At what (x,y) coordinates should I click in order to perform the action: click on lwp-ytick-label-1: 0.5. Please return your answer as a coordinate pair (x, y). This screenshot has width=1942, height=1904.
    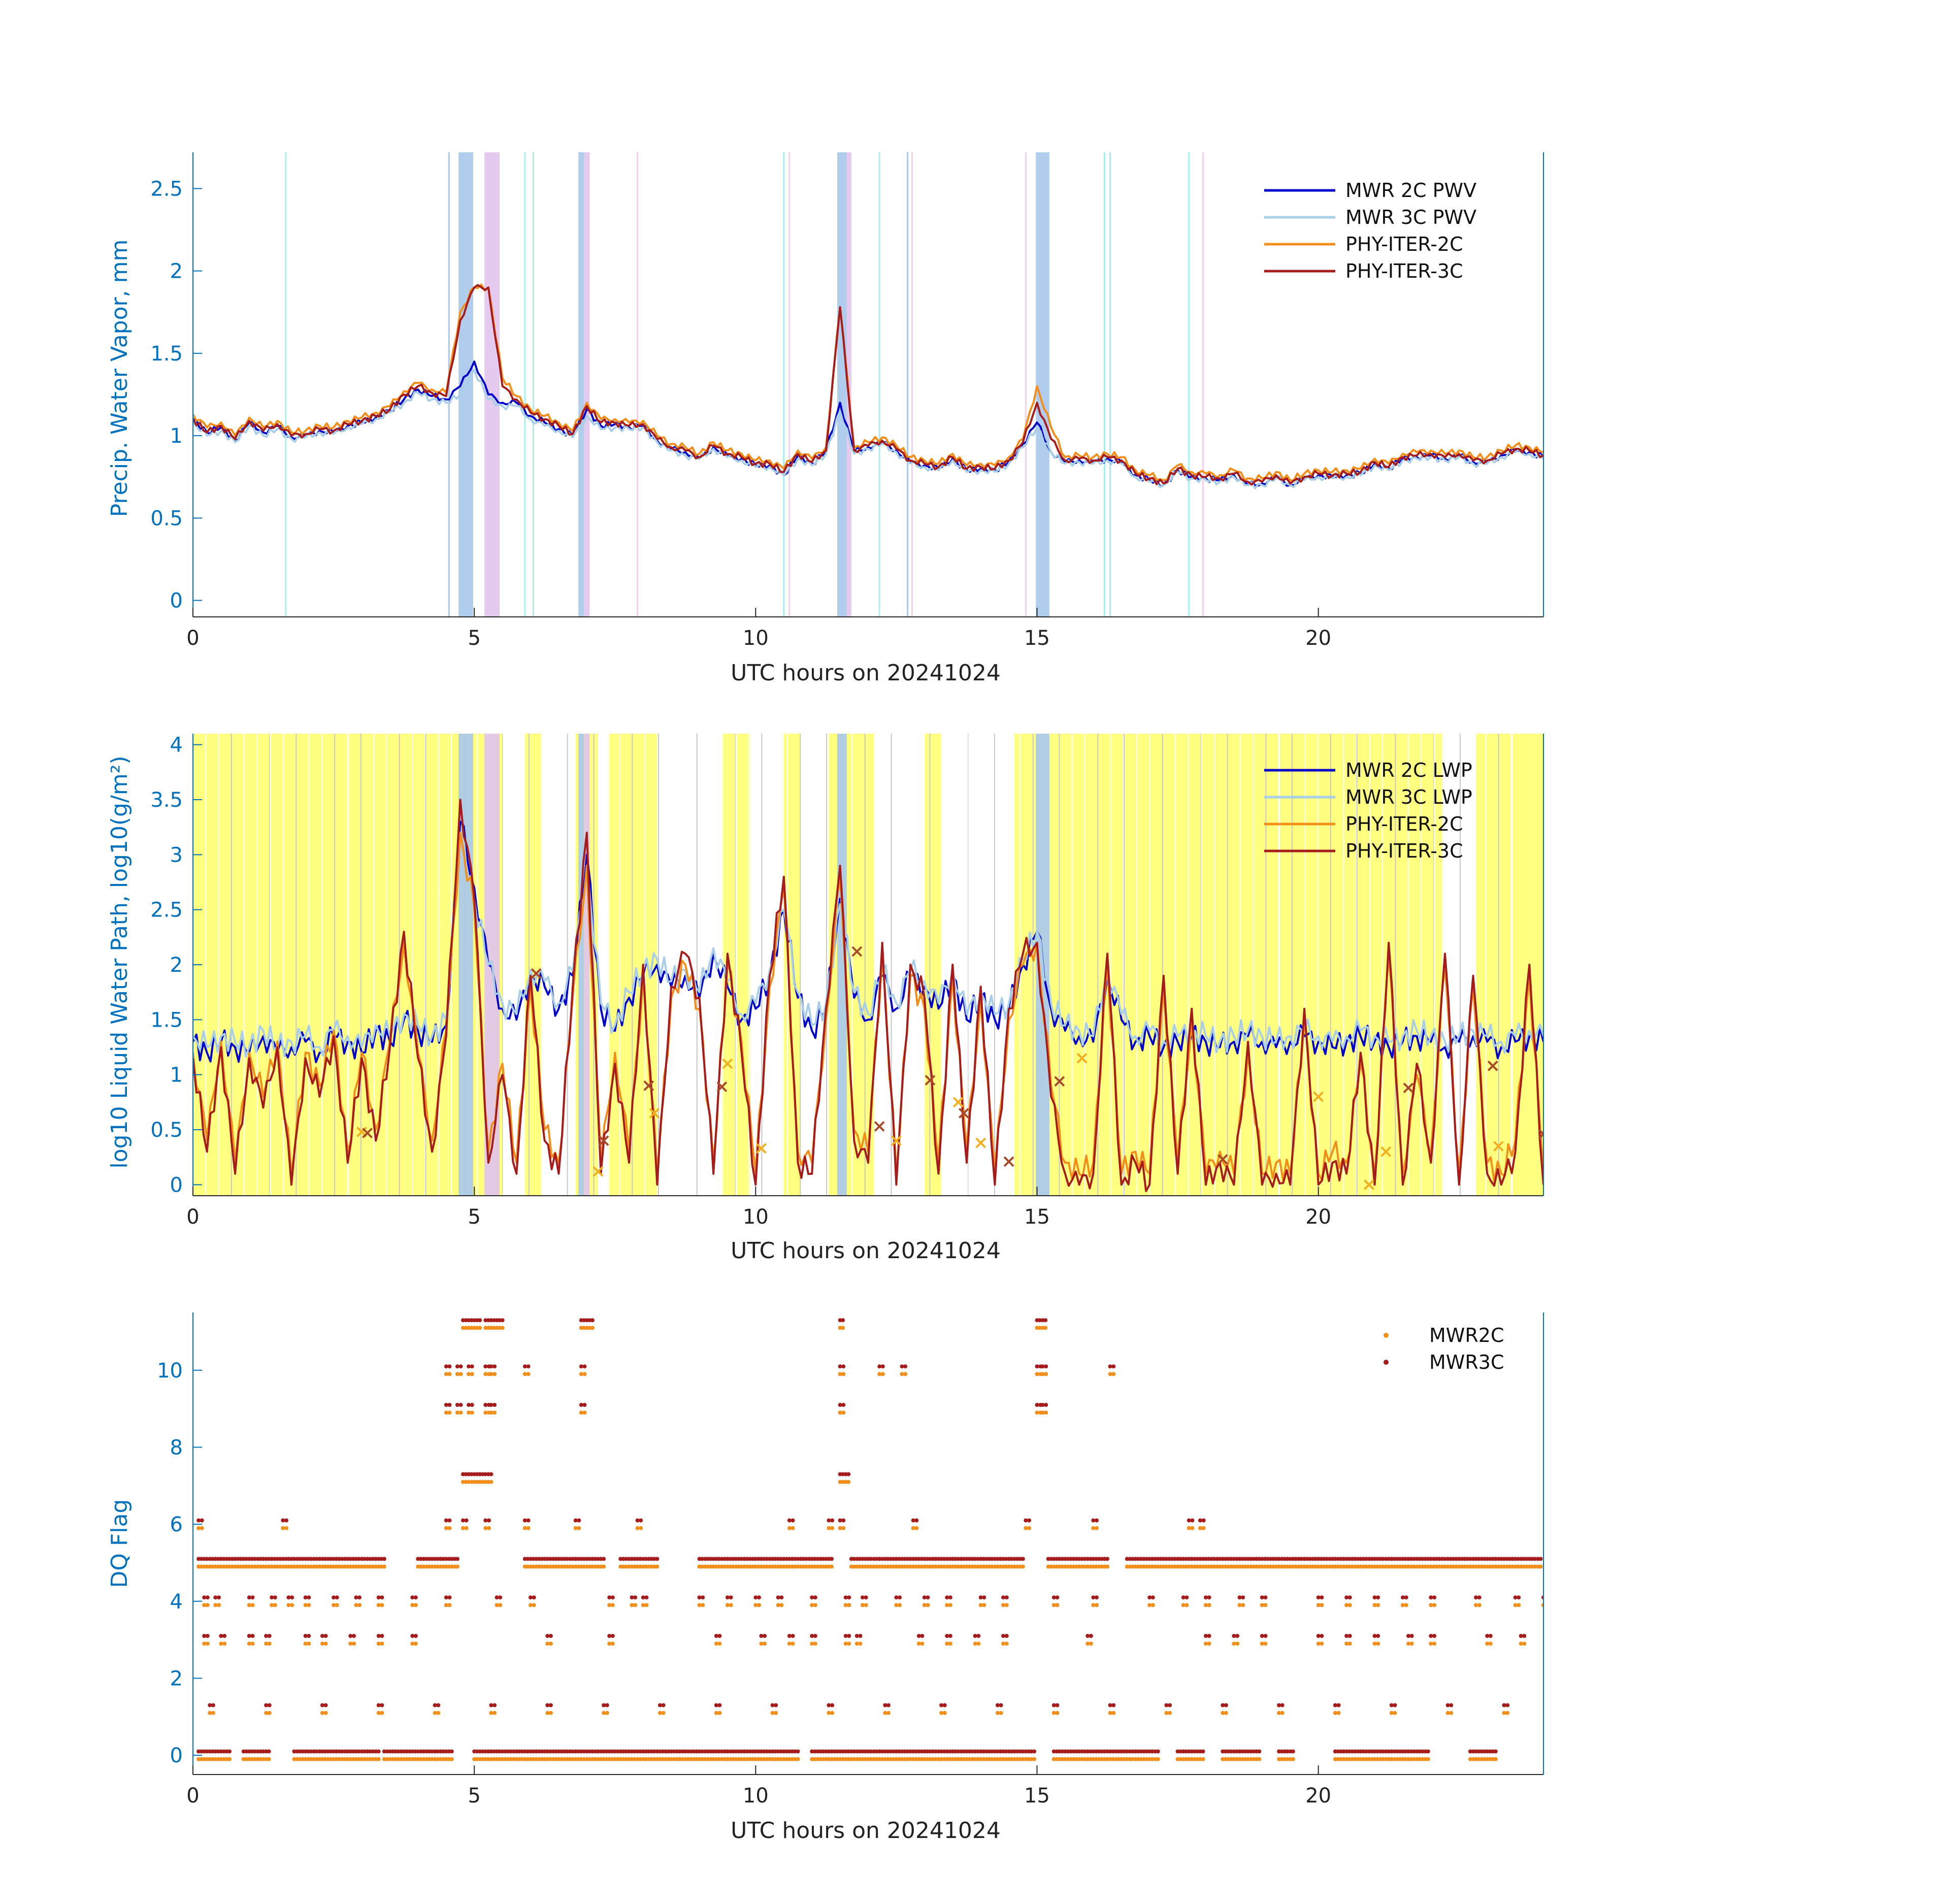
    Looking at the image, I should click on (166, 1130).